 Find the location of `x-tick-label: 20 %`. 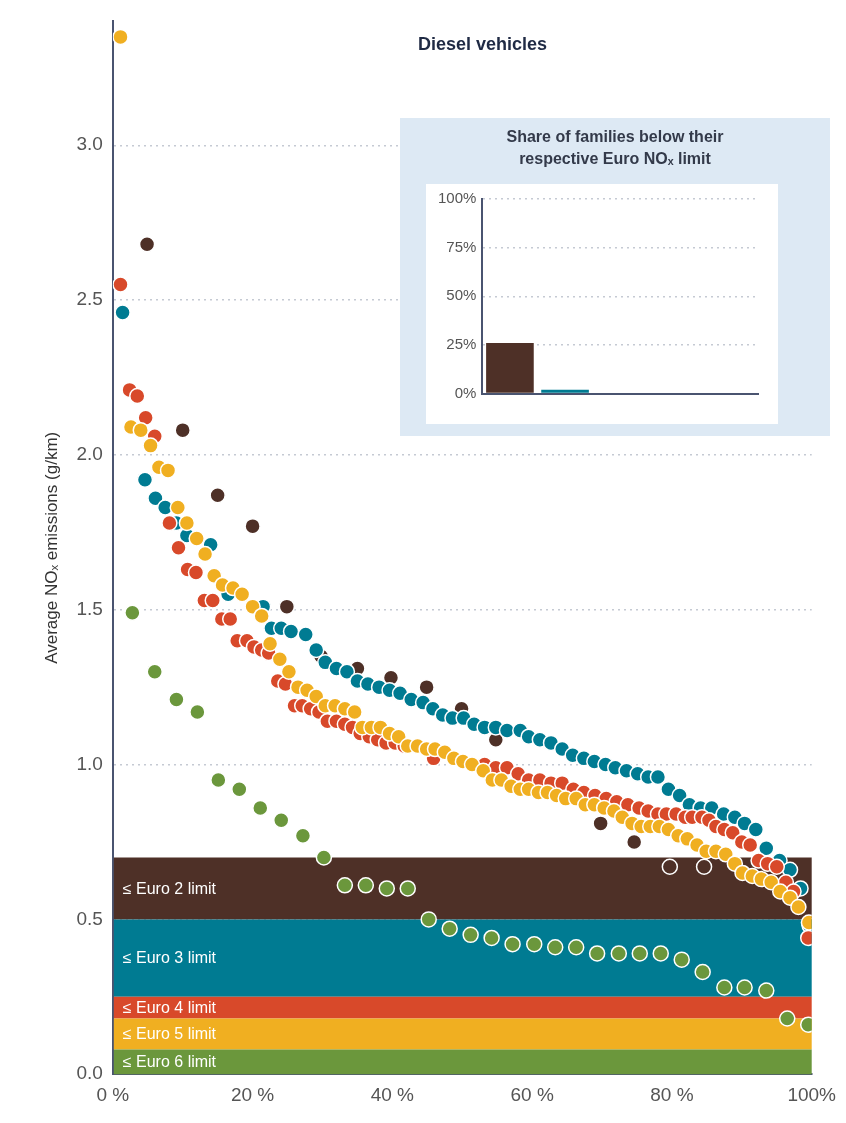

x-tick-label: 20 % is located at coordinates (252, 1094).